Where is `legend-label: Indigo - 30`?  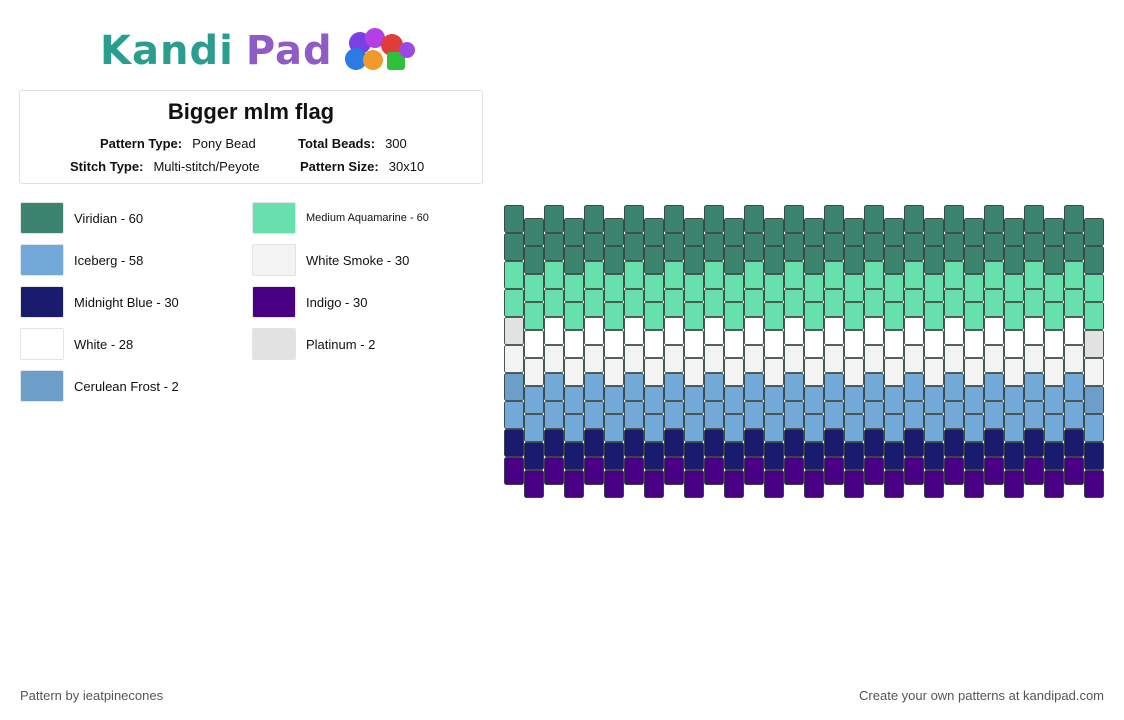 legend-label: Indigo - 30 is located at coordinates (337, 302).